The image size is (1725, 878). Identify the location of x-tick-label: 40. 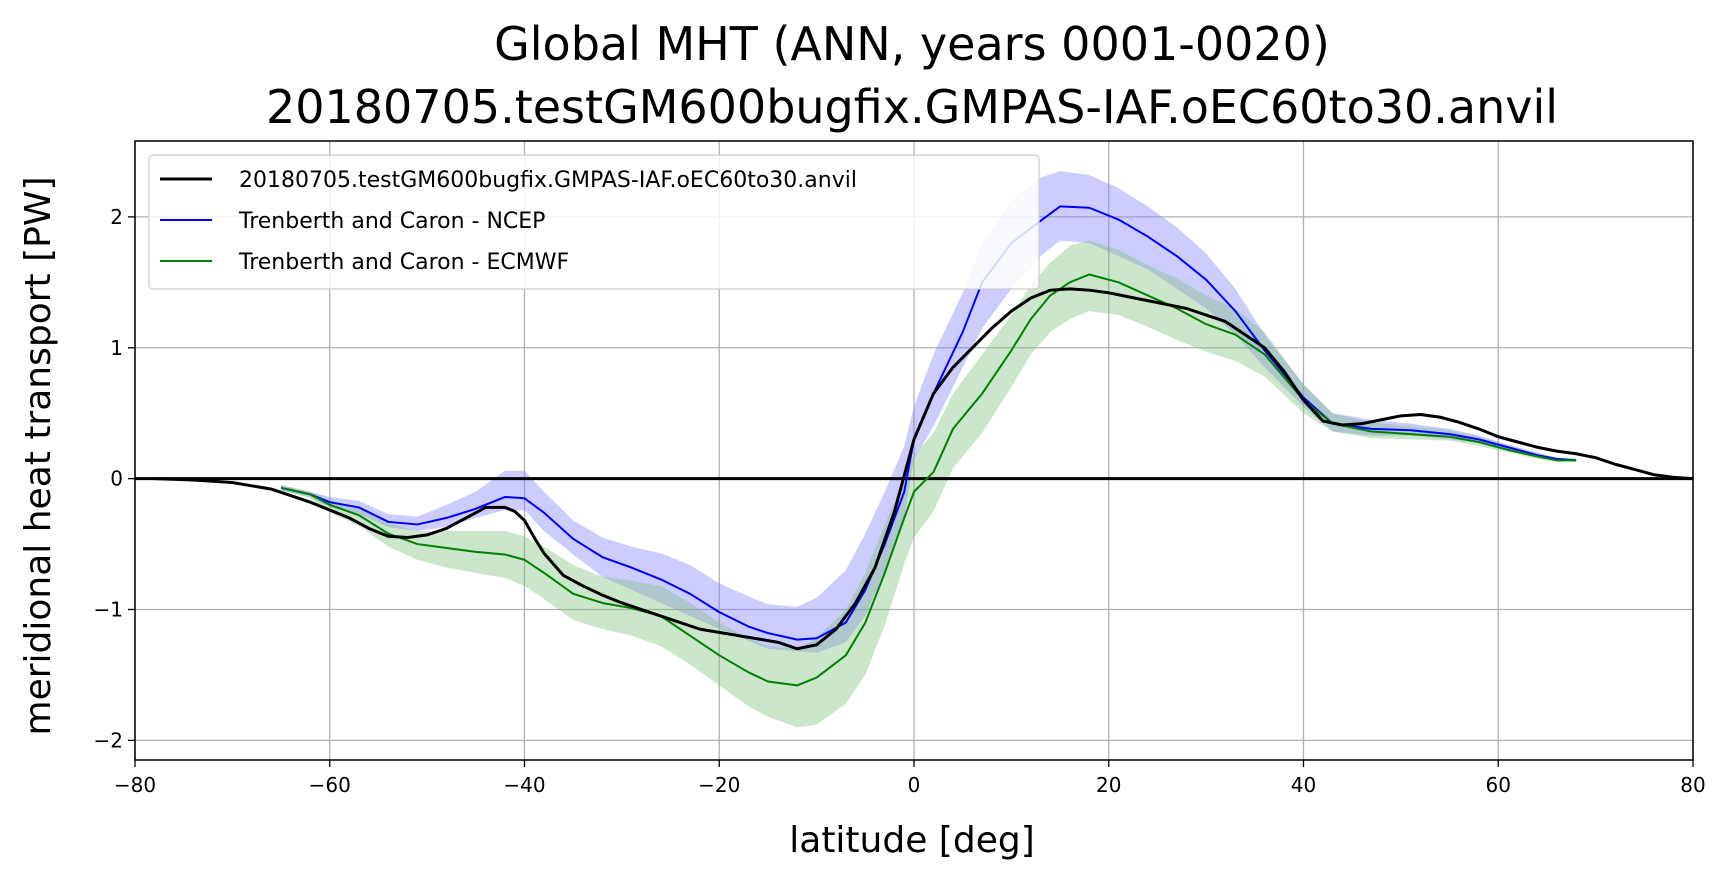
(1303, 785).